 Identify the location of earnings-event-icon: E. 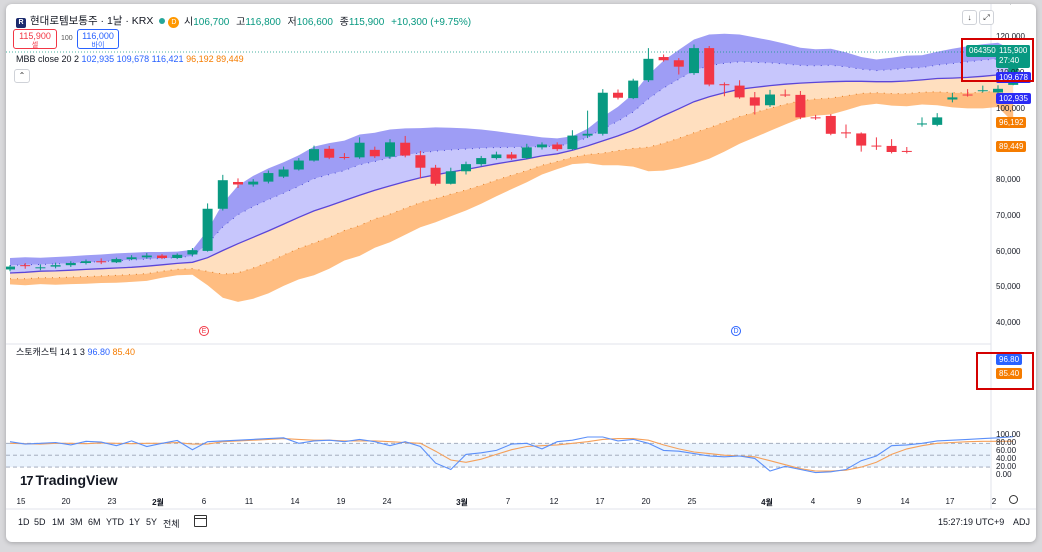
(204, 331).